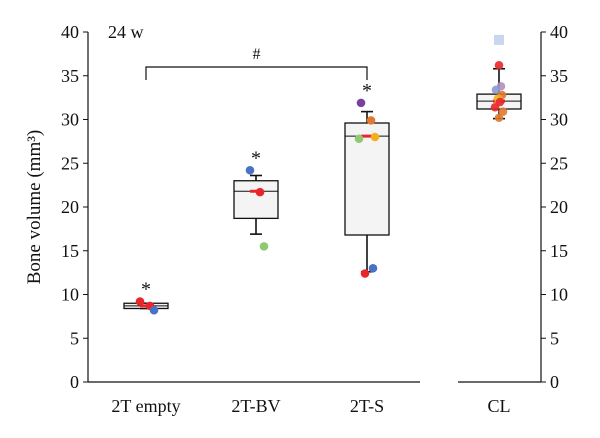  What do you see at coordinates (367, 406) in the screenshot?
I see `x-category-label: 2T-S` at bounding box center [367, 406].